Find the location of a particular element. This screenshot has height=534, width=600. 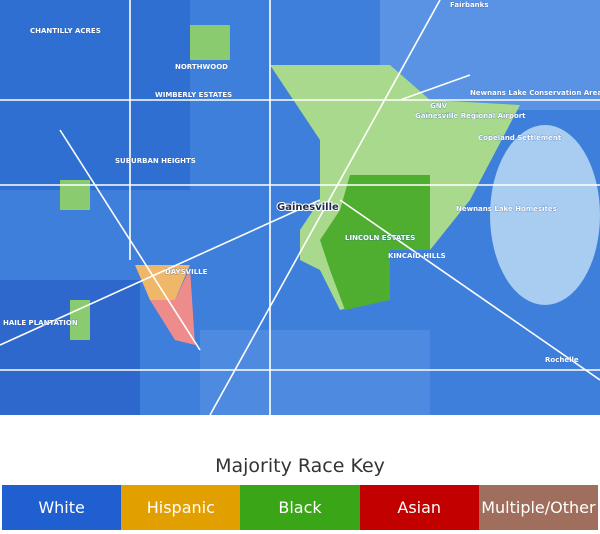

legend: White Hispanic Black Asian Multiple/Other is located at coordinates (300, 507).